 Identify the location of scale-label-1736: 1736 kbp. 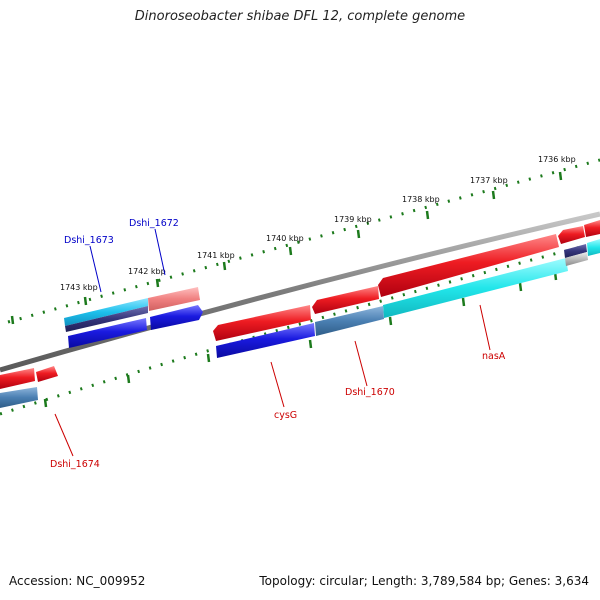
(557, 159).